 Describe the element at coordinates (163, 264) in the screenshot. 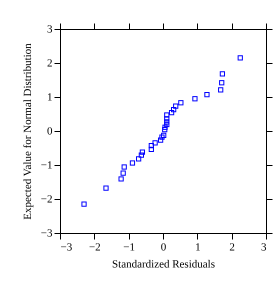

I see `x-axis-title: Standardized Residuals` at that location.